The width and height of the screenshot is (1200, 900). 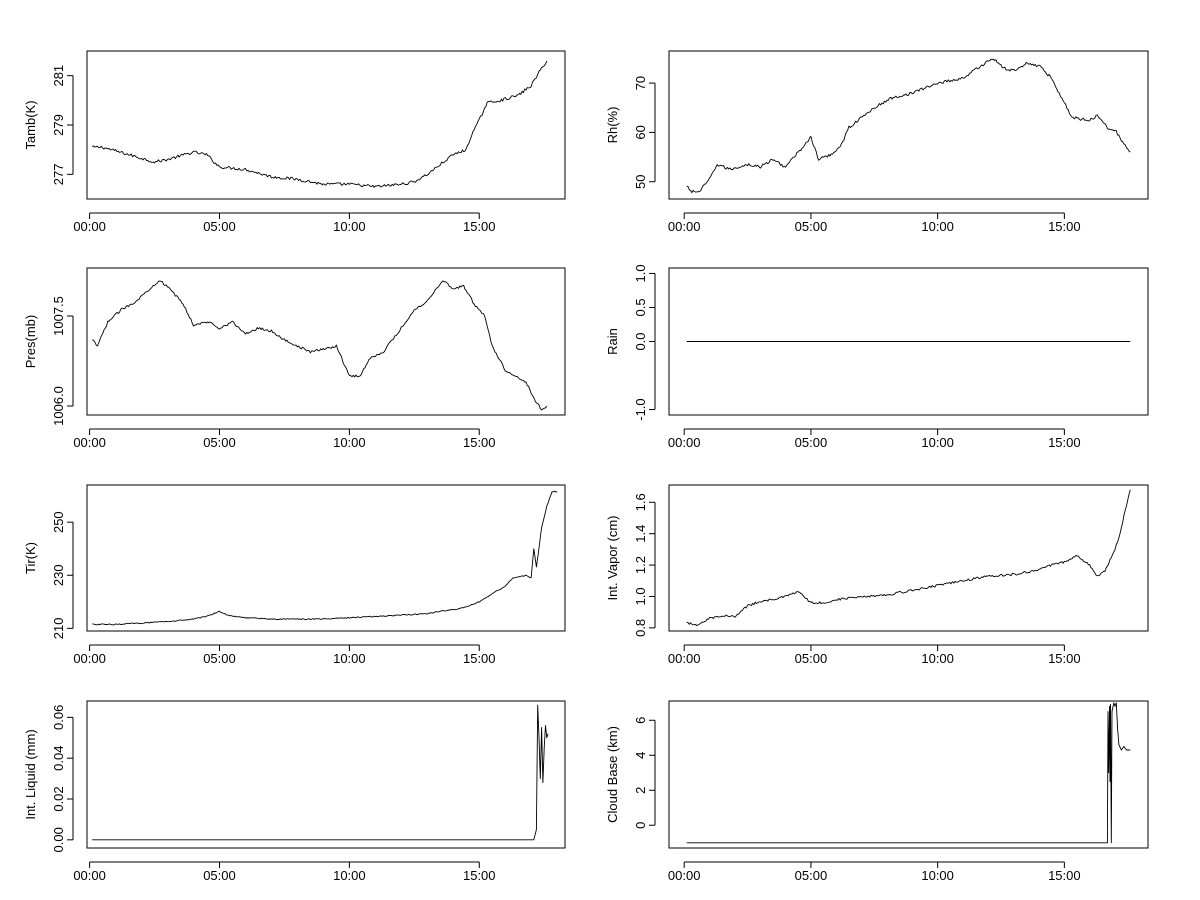 What do you see at coordinates (58, 125) in the screenshot?
I see `y-tick-label: 279` at bounding box center [58, 125].